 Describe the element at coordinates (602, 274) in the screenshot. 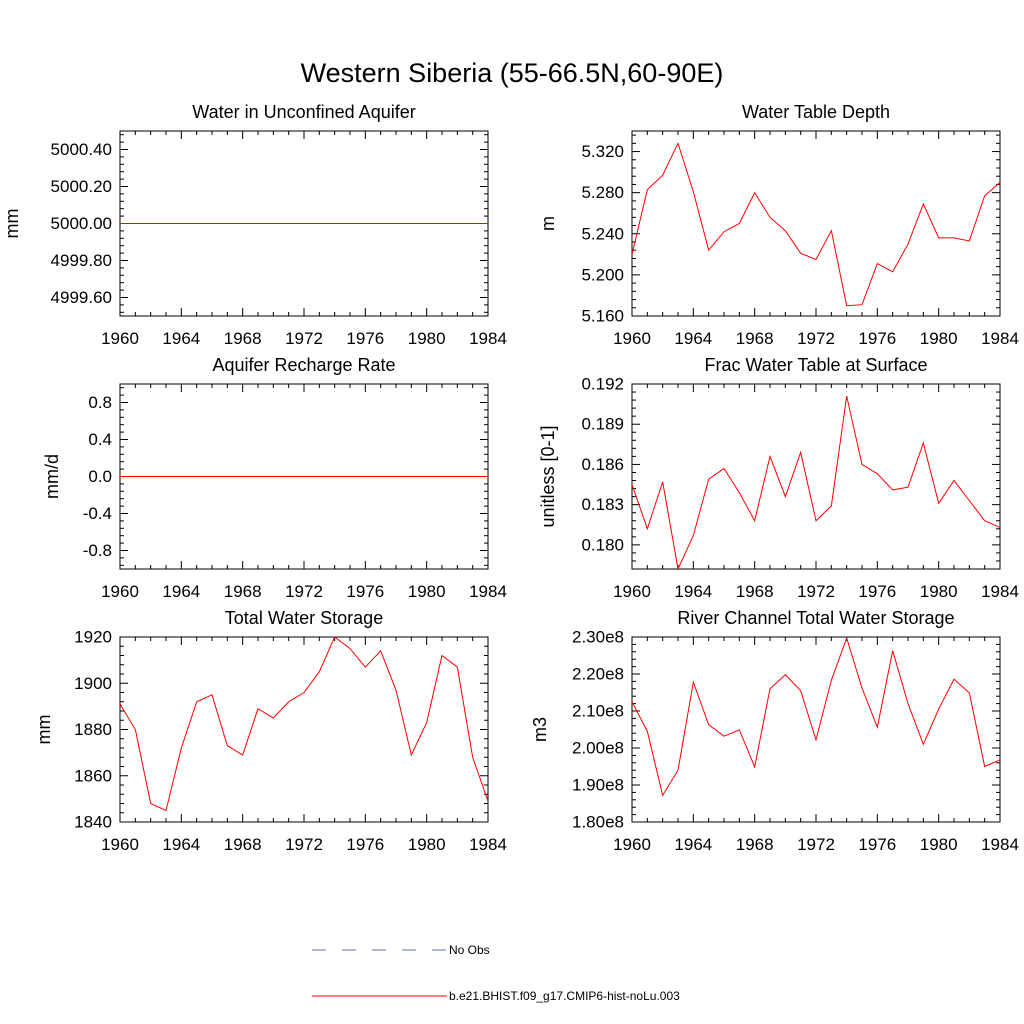

I see `y-tick-label: 5.200` at that location.